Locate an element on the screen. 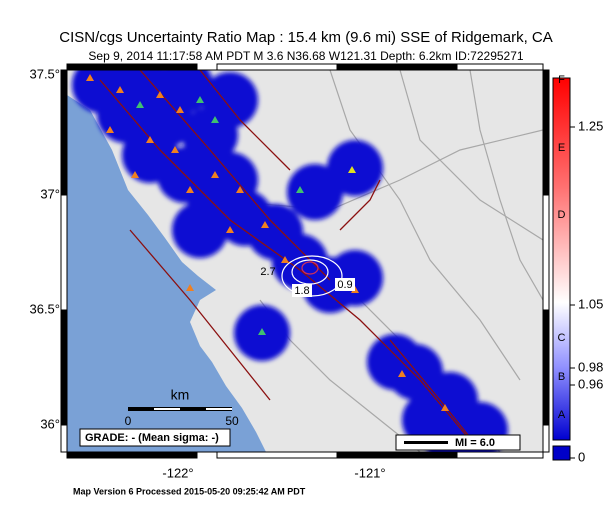 Image resolution: width=612 pixels, height=531 pixels. colorbar-label: 0.98 is located at coordinates (590, 366).